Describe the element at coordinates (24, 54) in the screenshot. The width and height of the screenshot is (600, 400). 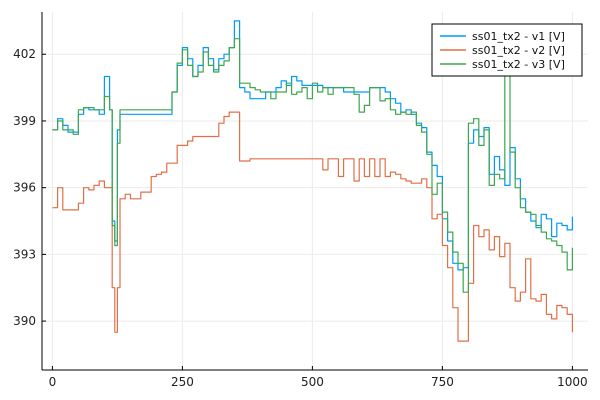
I see `y-tick-label: 402` at that location.